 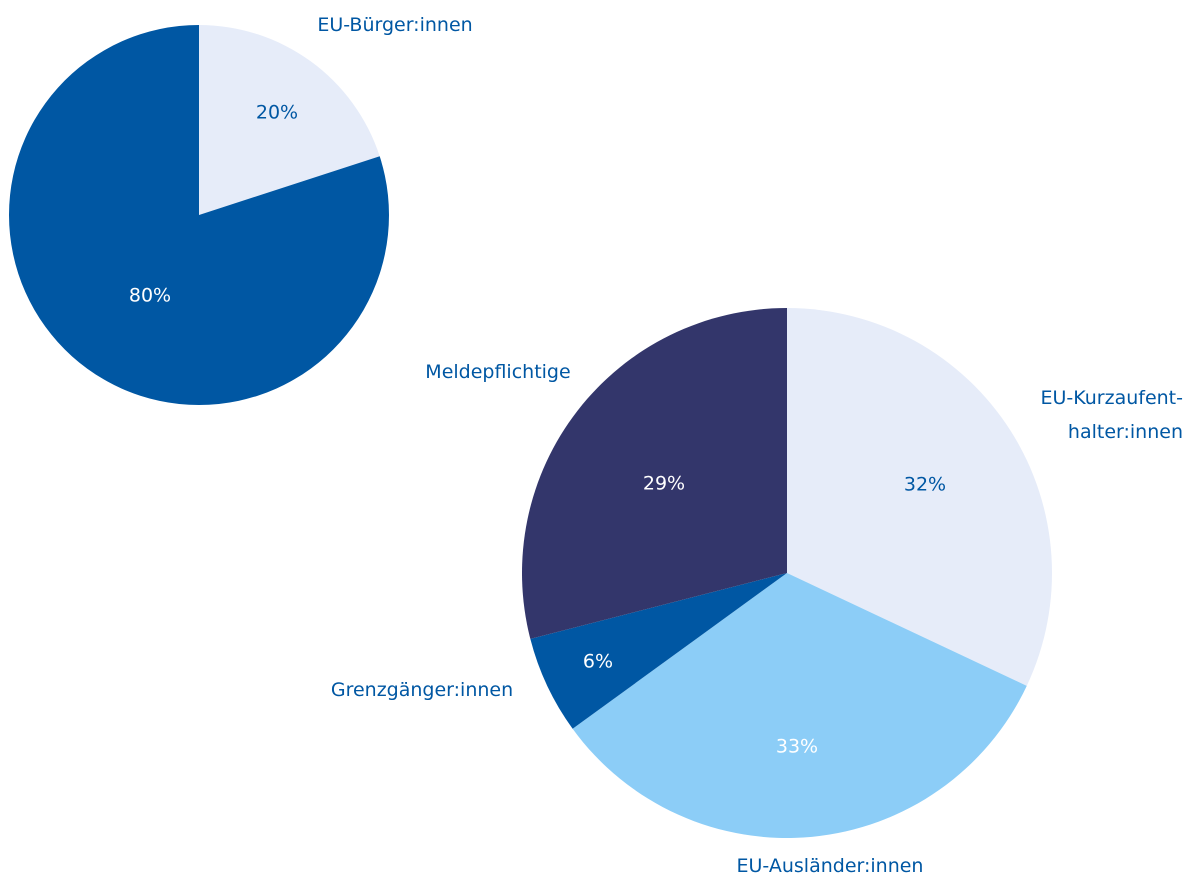 What do you see at coordinates (598, 662) in the screenshot?
I see `value-label: 6%` at bounding box center [598, 662].